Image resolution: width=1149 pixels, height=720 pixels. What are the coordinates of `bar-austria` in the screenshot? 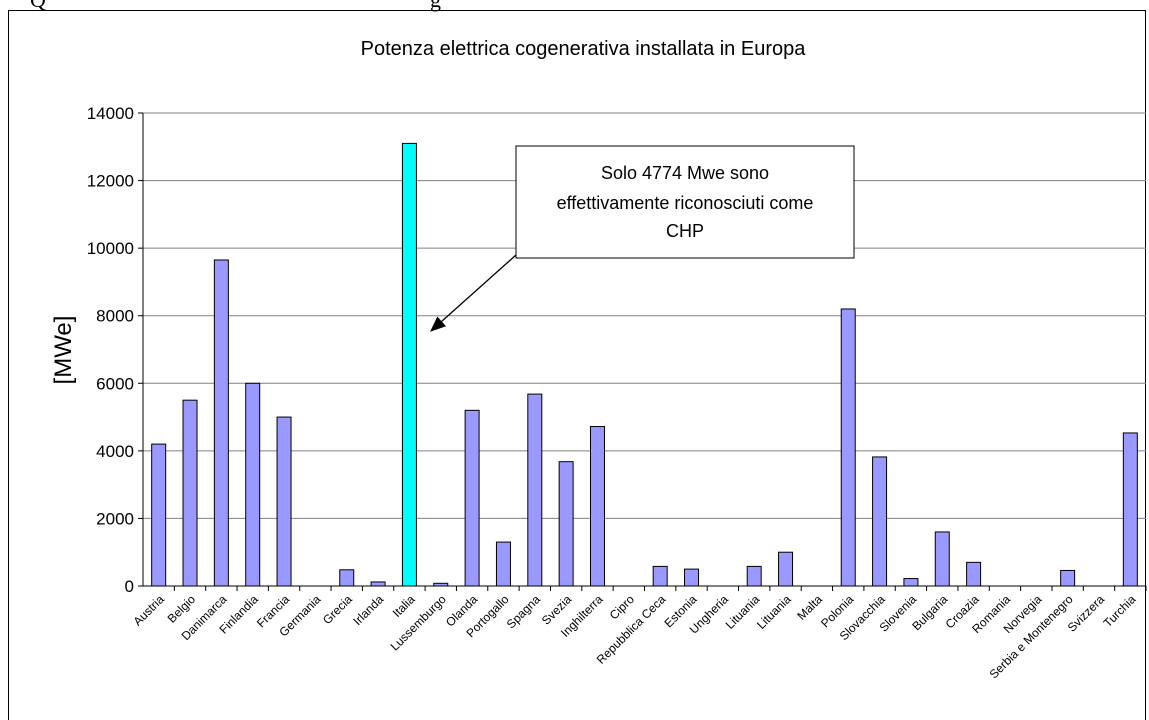 It's located at (159, 515).